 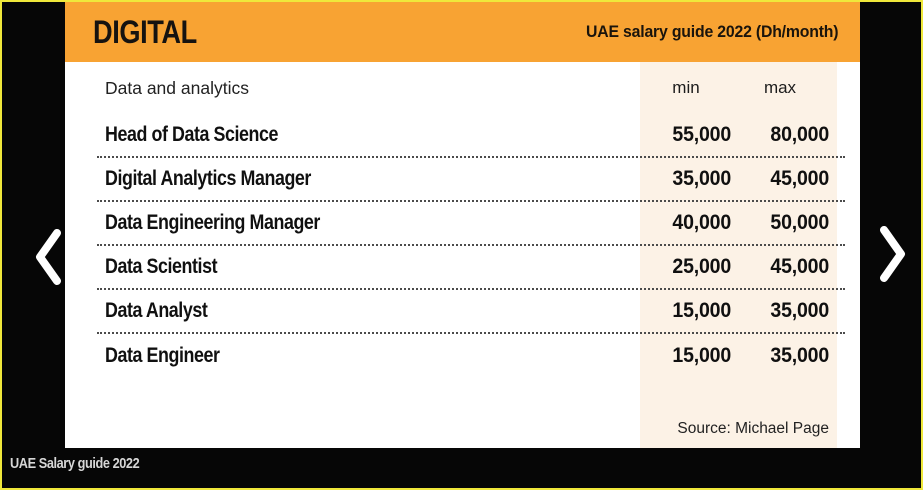 What do you see at coordinates (145, 32) in the screenshot?
I see `page-title: DIGITAL` at bounding box center [145, 32].